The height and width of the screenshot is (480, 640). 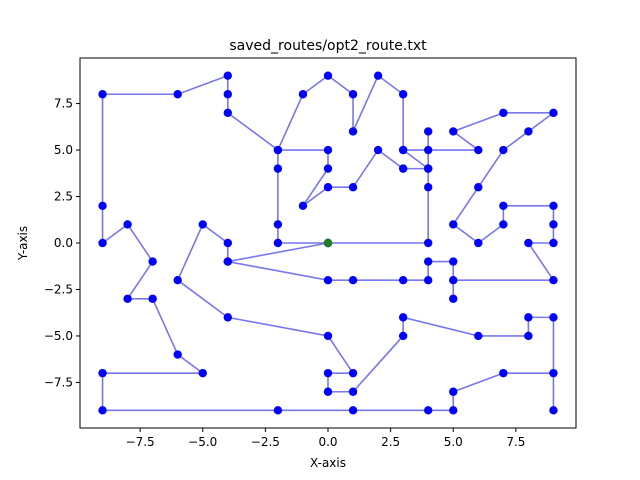 I want to click on x-tick-label: 5.0, so click(x=453, y=442).